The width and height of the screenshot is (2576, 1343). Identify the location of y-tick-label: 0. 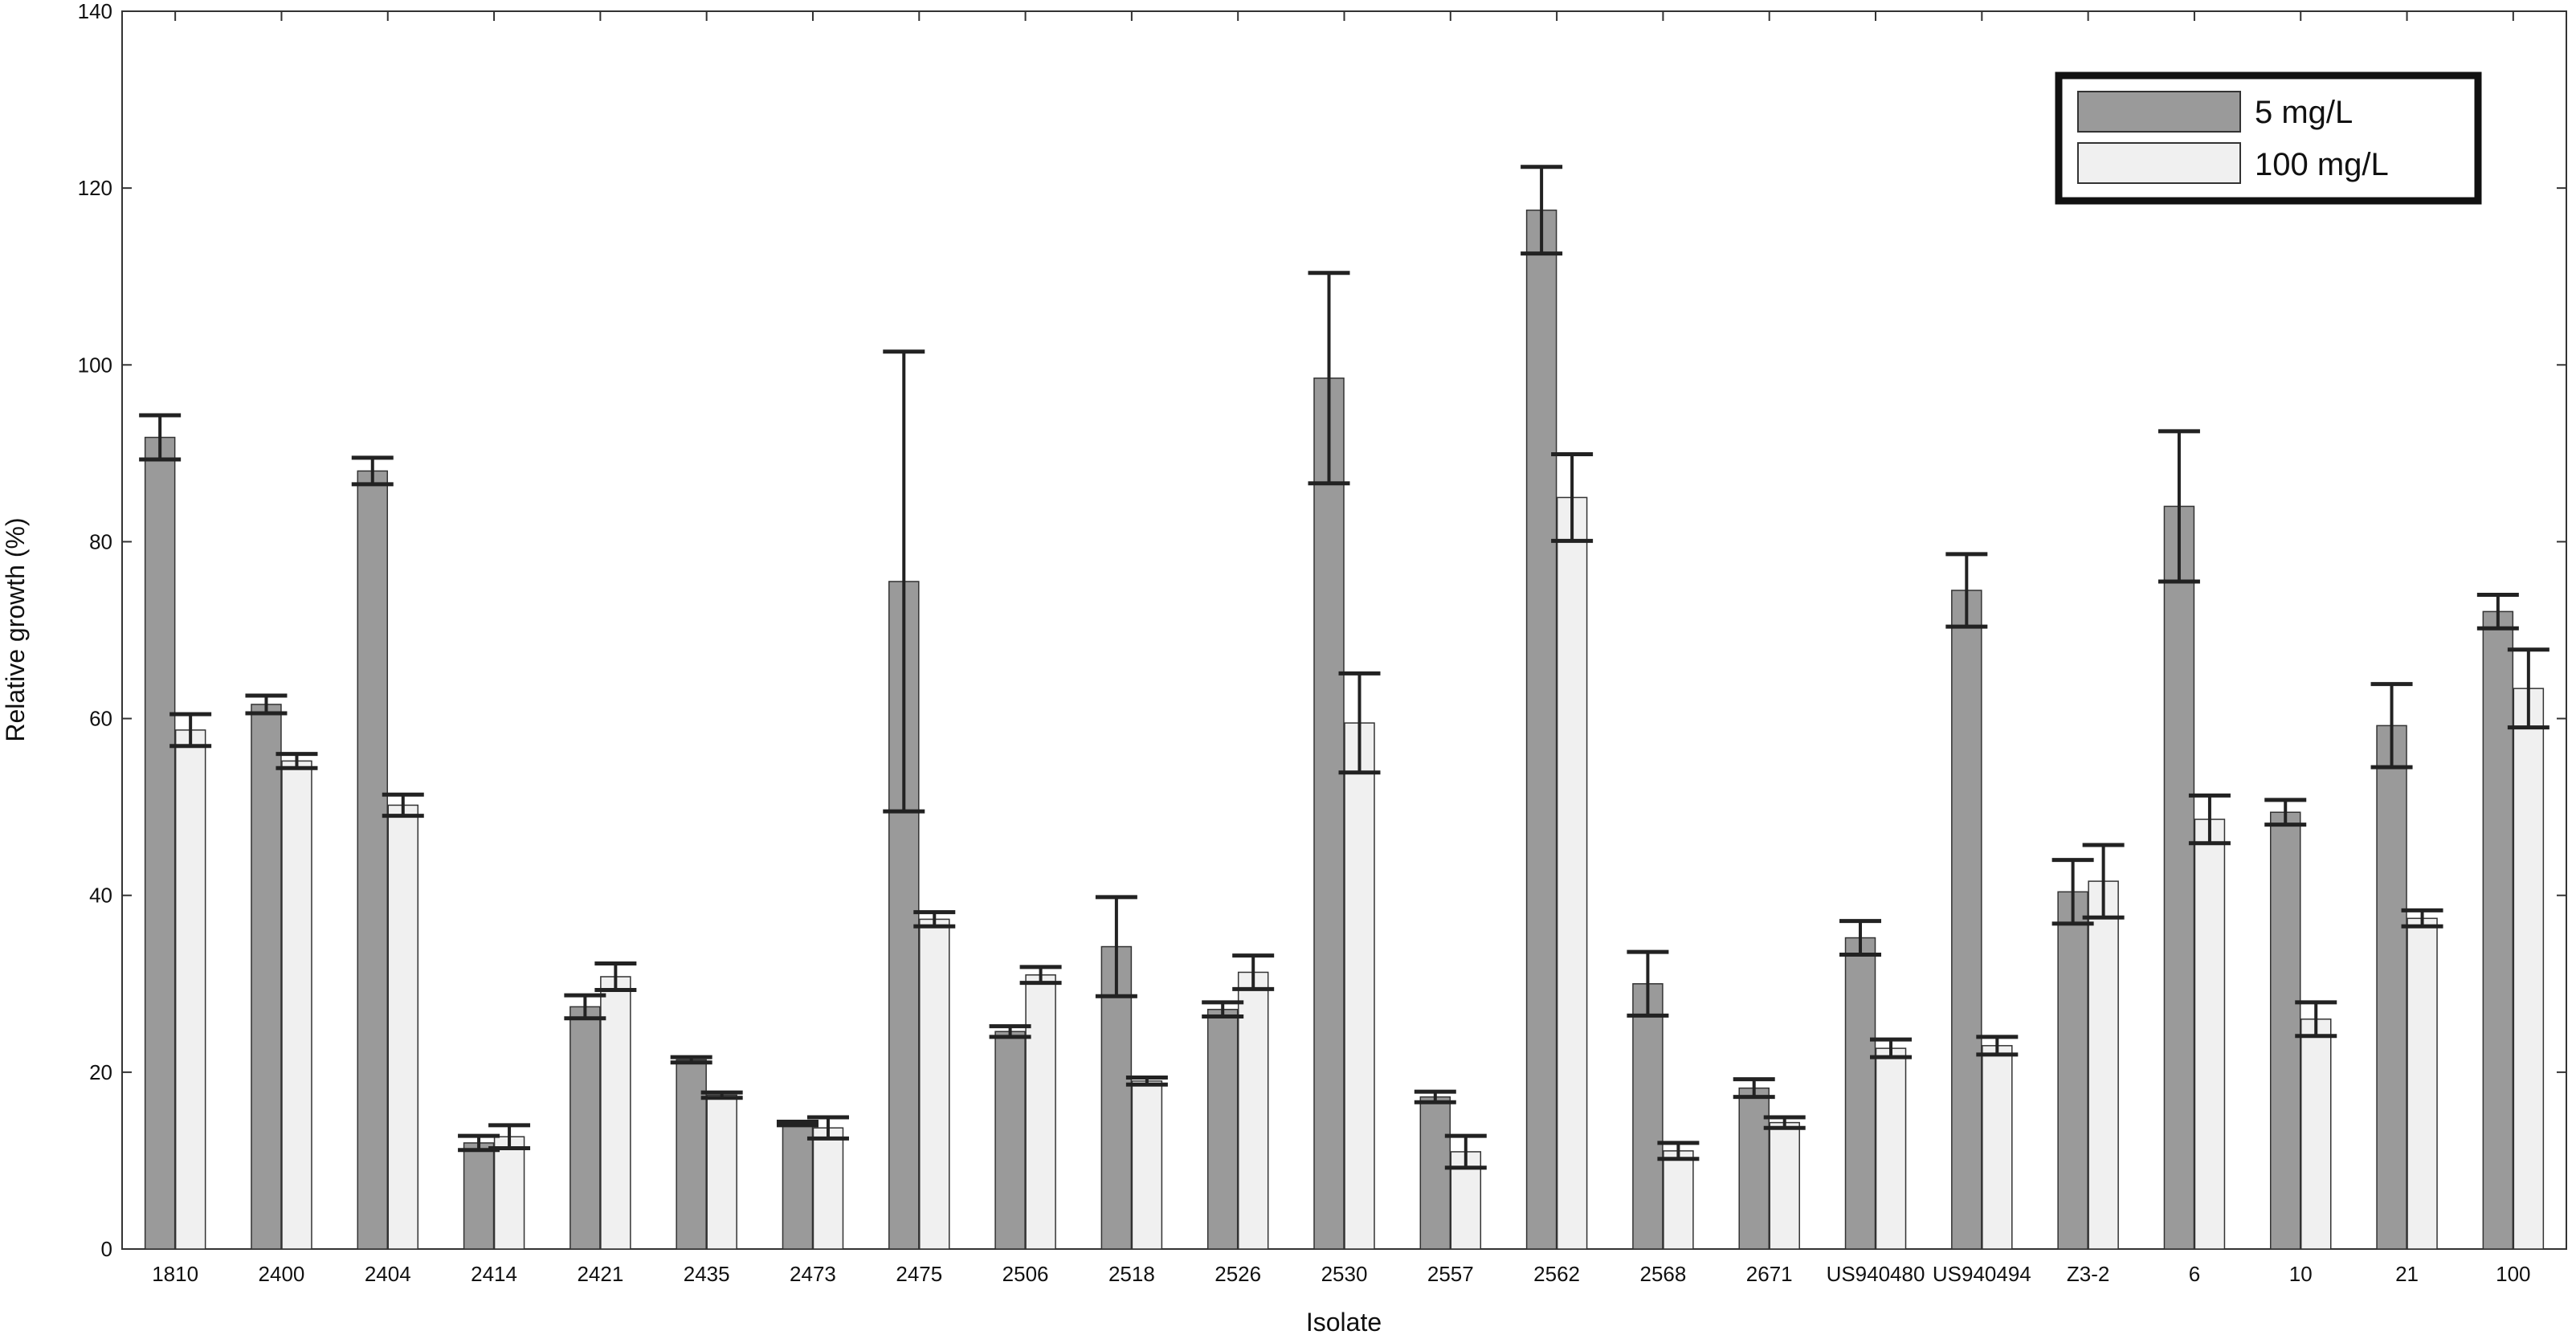
(106, 1249).